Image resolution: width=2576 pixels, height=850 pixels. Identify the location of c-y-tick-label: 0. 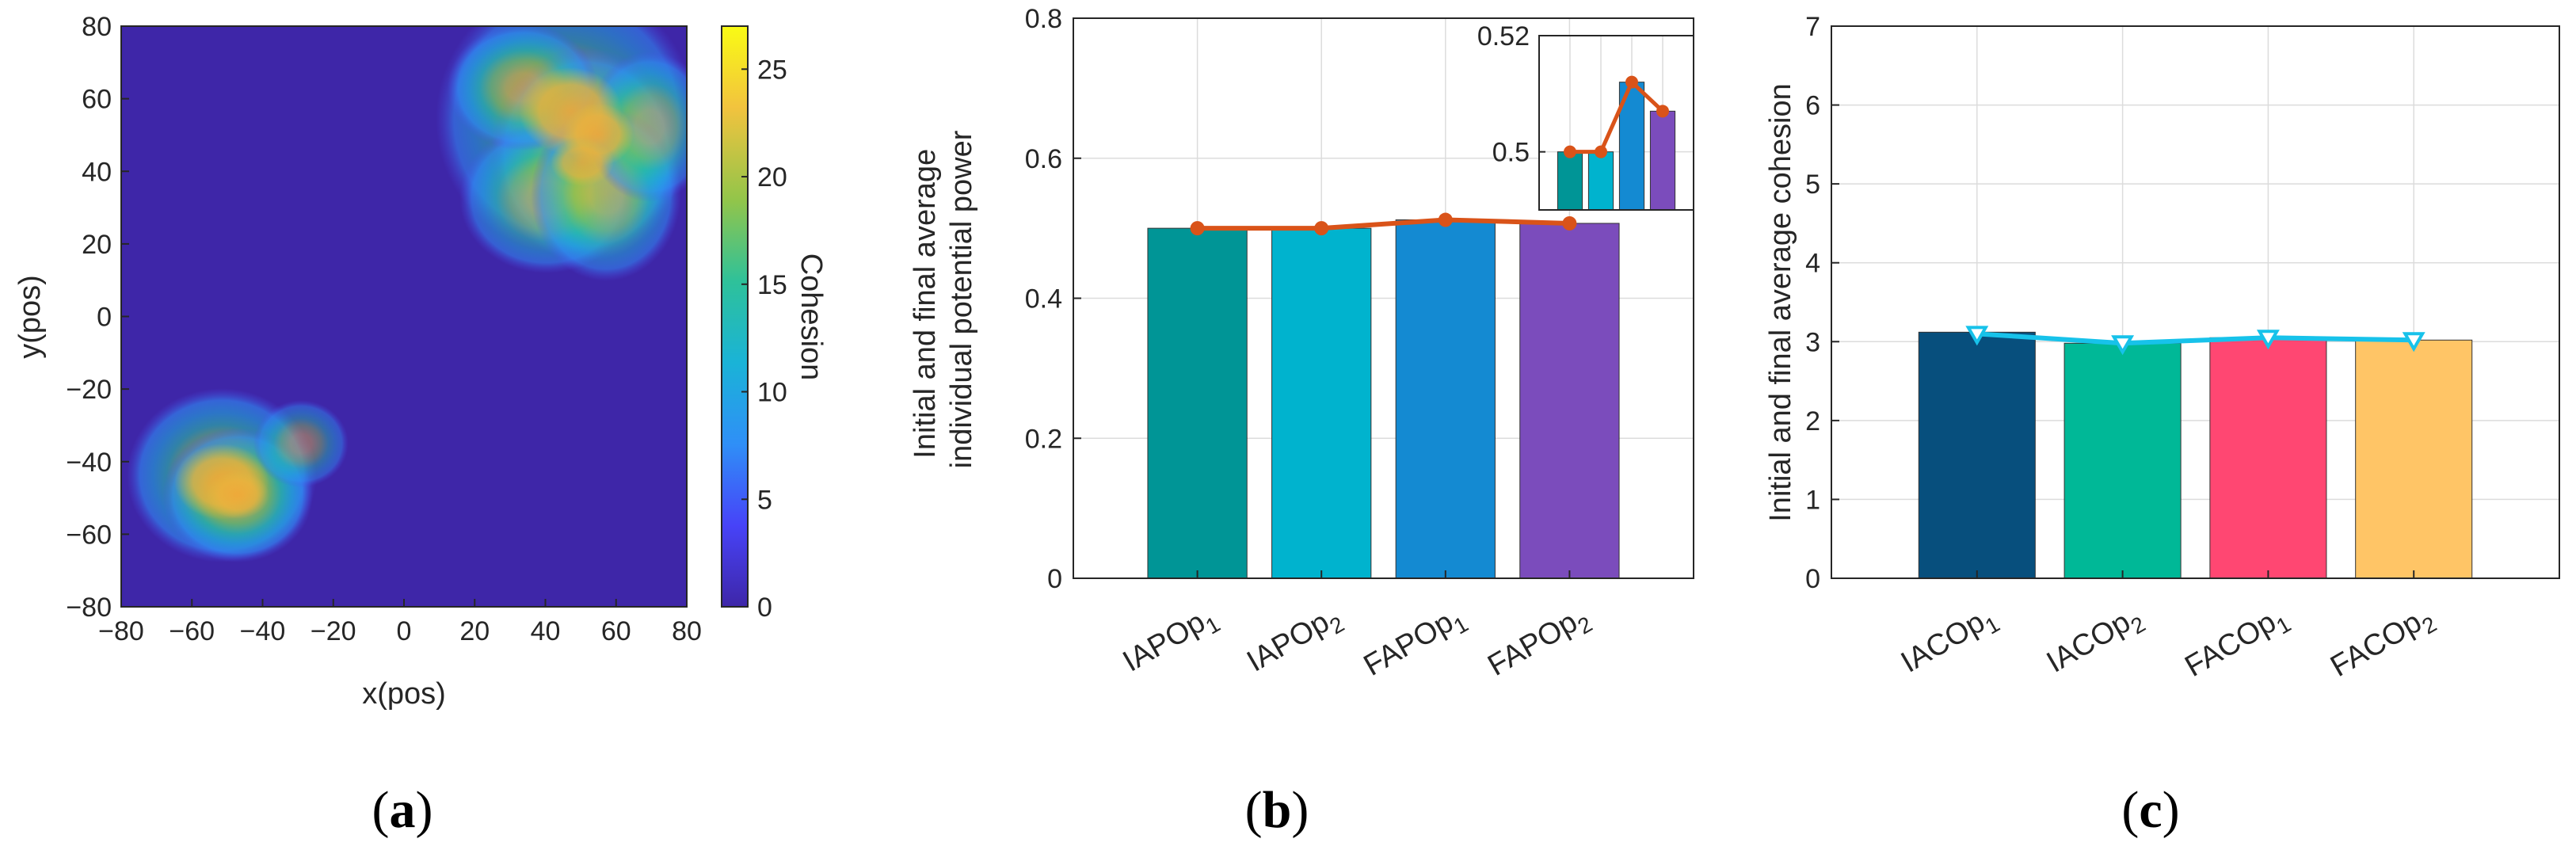
(1812, 579).